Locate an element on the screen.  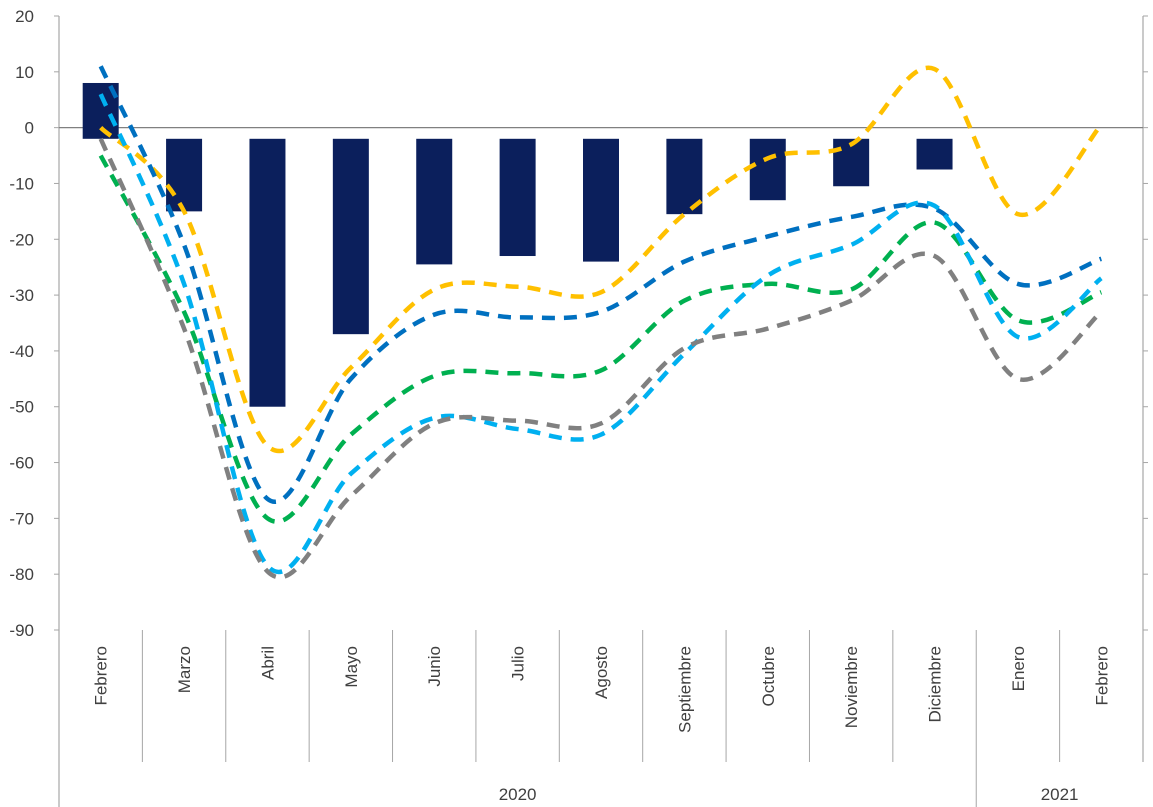
y-tick-label: 0 is located at coordinates (29, 128).